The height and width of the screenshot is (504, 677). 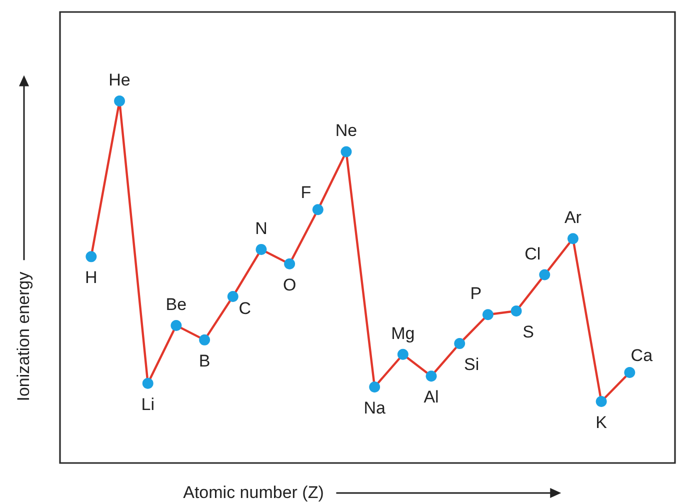 What do you see at coordinates (573, 218) in the screenshot?
I see `x-tick-label: Ar` at bounding box center [573, 218].